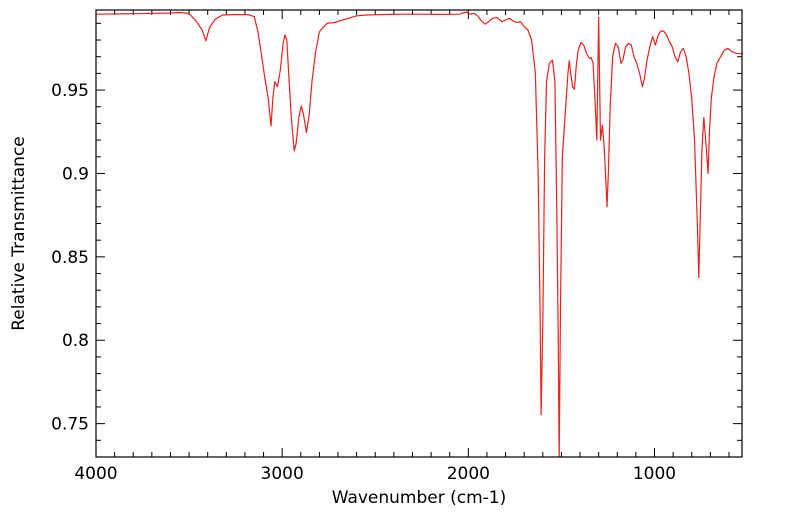 This screenshot has height=516, width=799. Describe the element at coordinates (95, 474) in the screenshot. I see `x-tick-label: 4000` at that location.